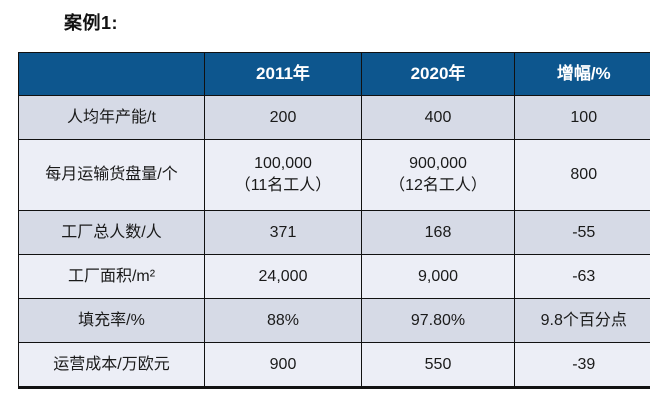 This screenshot has height=410, width=650. Describe the element at coordinates (91, 23) in the screenshot. I see `page-title: 案例1:` at that location.